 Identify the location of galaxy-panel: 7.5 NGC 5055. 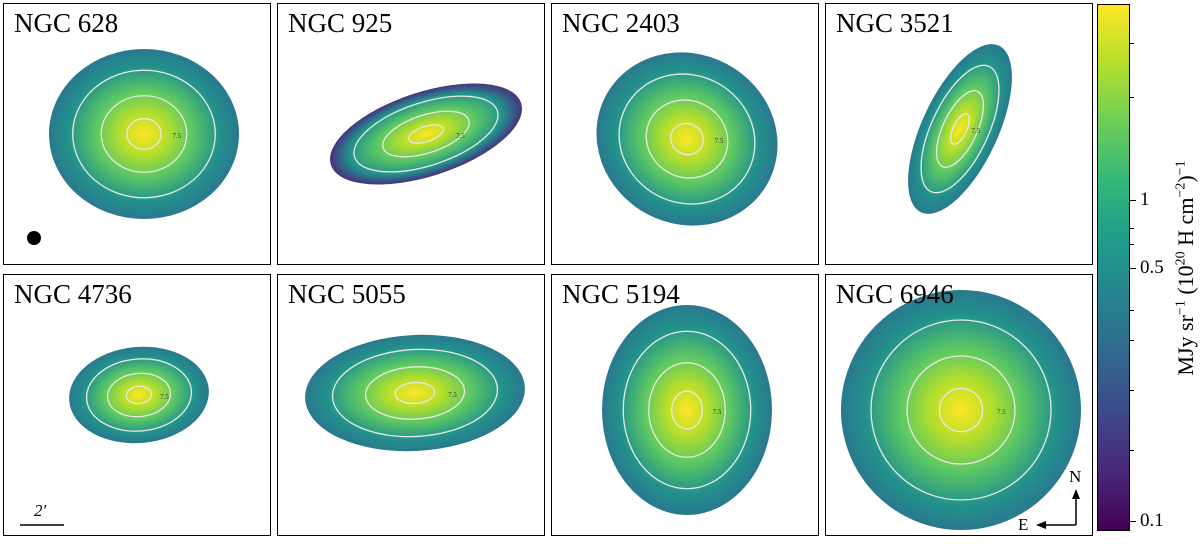
(411, 405).